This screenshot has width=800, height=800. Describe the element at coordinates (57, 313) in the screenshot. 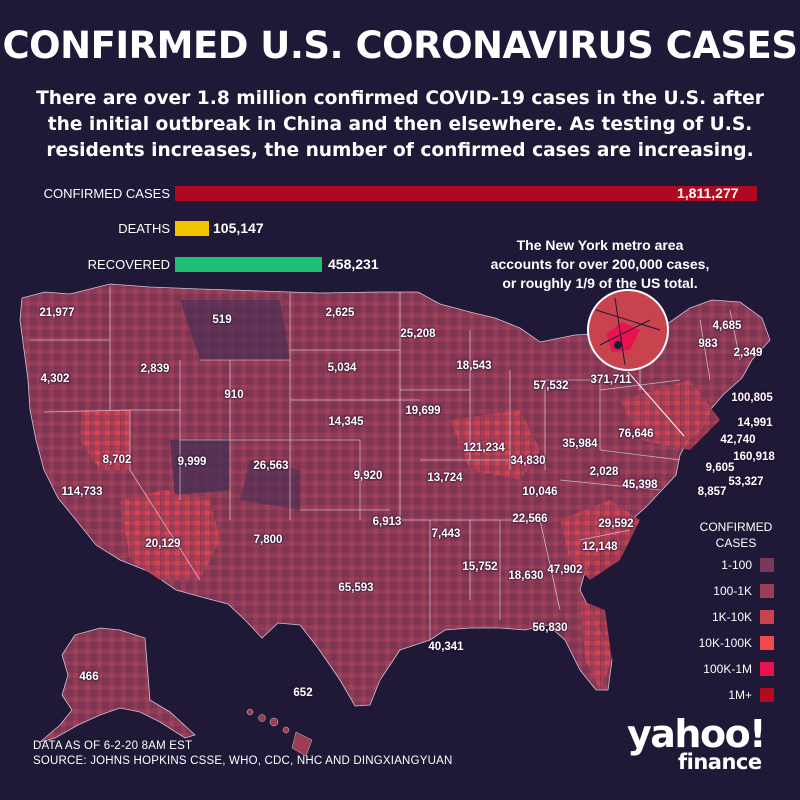

I see `state-count-washington: 21,977` at that location.